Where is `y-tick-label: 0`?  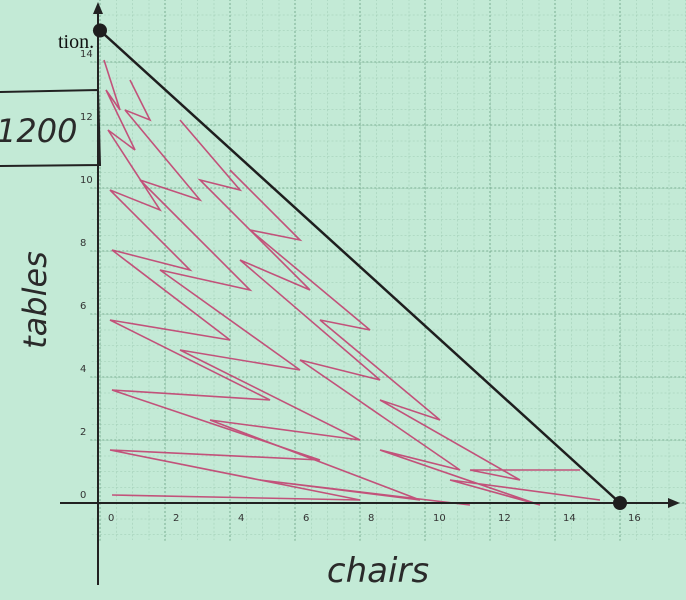
y-tick-label: 0 is located at coordinates (83, 495).